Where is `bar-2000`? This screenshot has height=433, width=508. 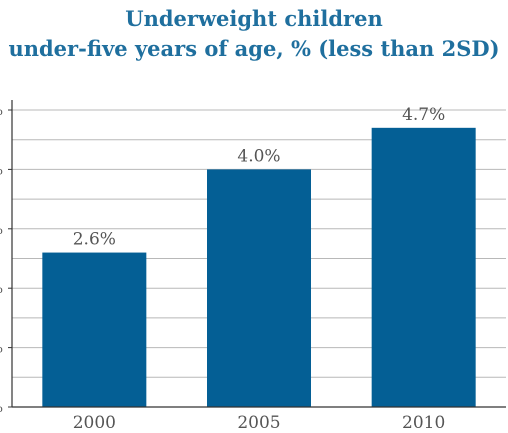
bar-2000 is located at coordinates (94, 329).